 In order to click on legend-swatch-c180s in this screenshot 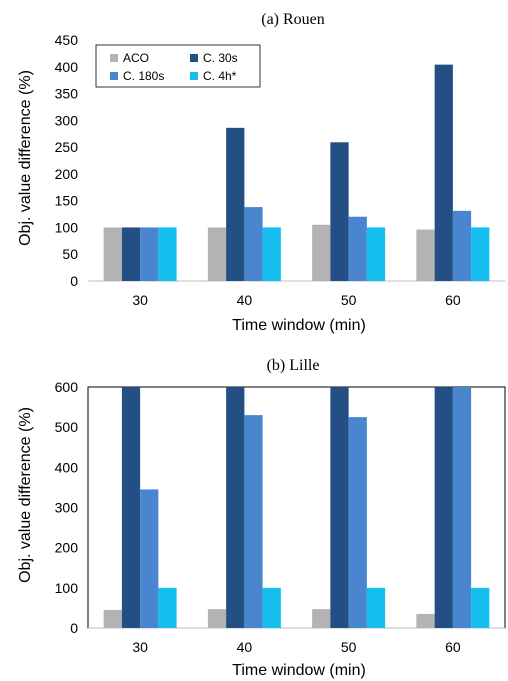, I will do `click(114, 76)`.